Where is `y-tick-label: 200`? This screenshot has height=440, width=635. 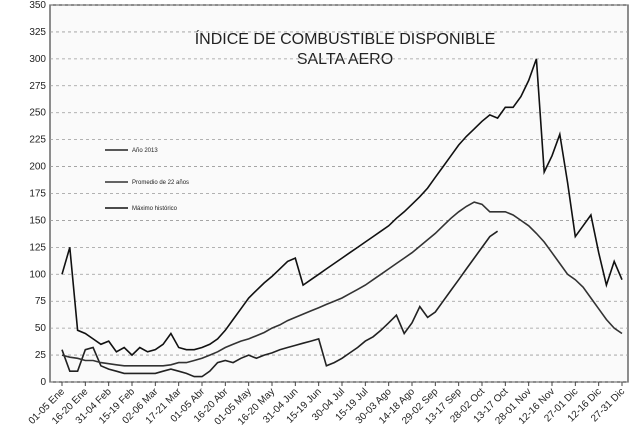 y-tick-label: 200 is located at coordinates (37, 167).